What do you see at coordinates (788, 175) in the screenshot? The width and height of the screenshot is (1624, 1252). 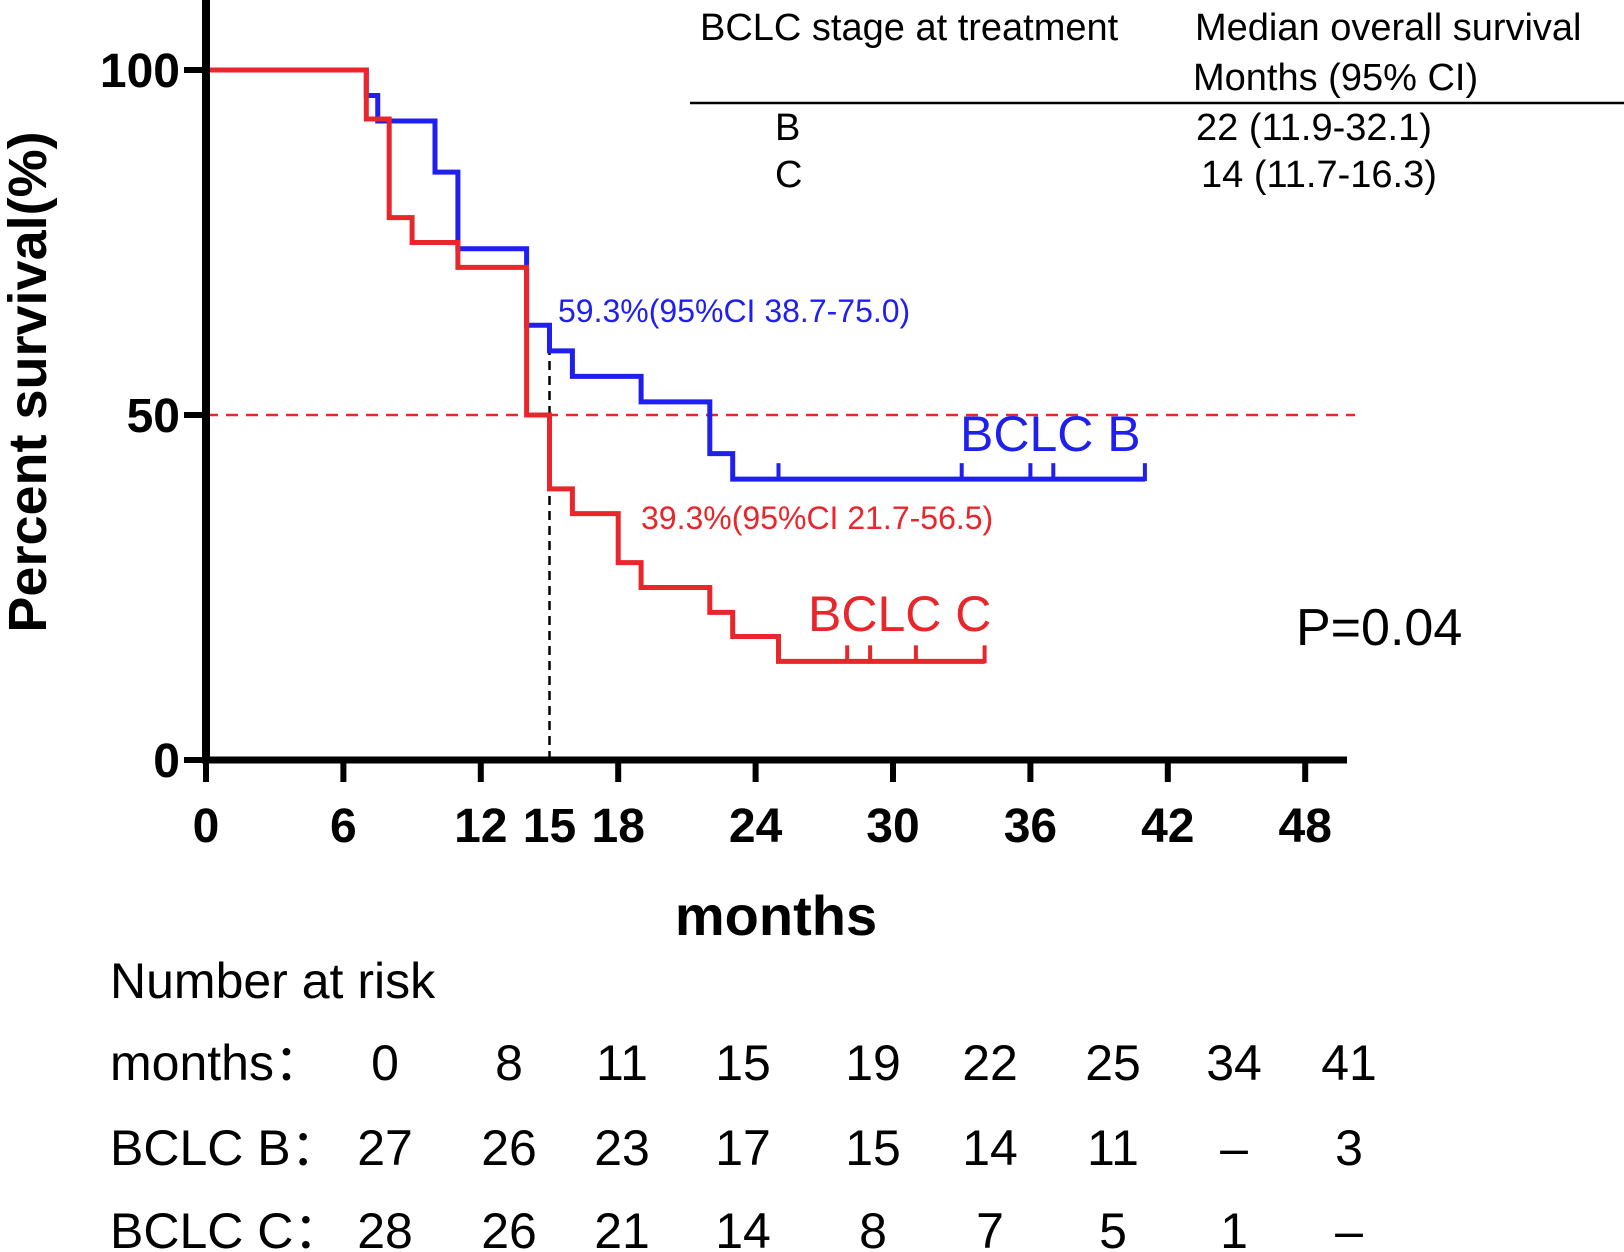 I see `median-table-stage: C` at bounding box center [788, 175].